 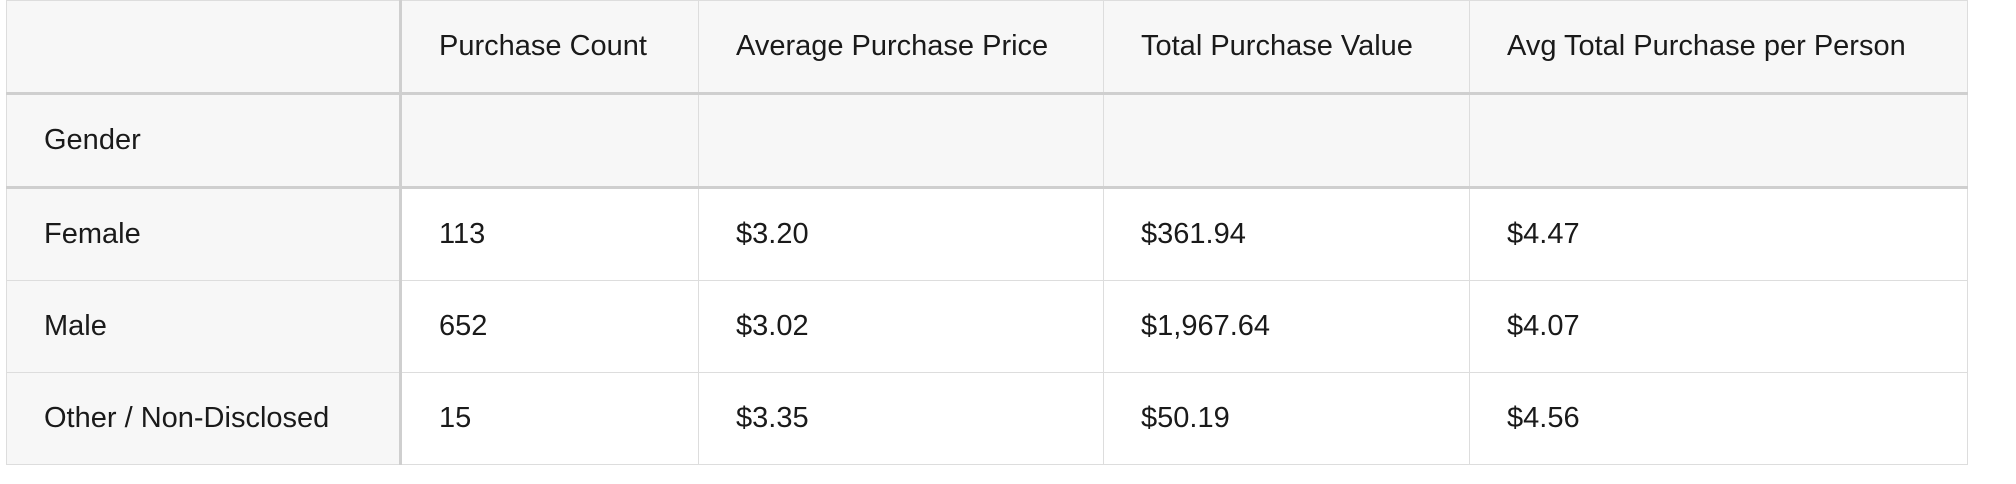 I want to click on table-cell: 15, so click(x=549, y=418).